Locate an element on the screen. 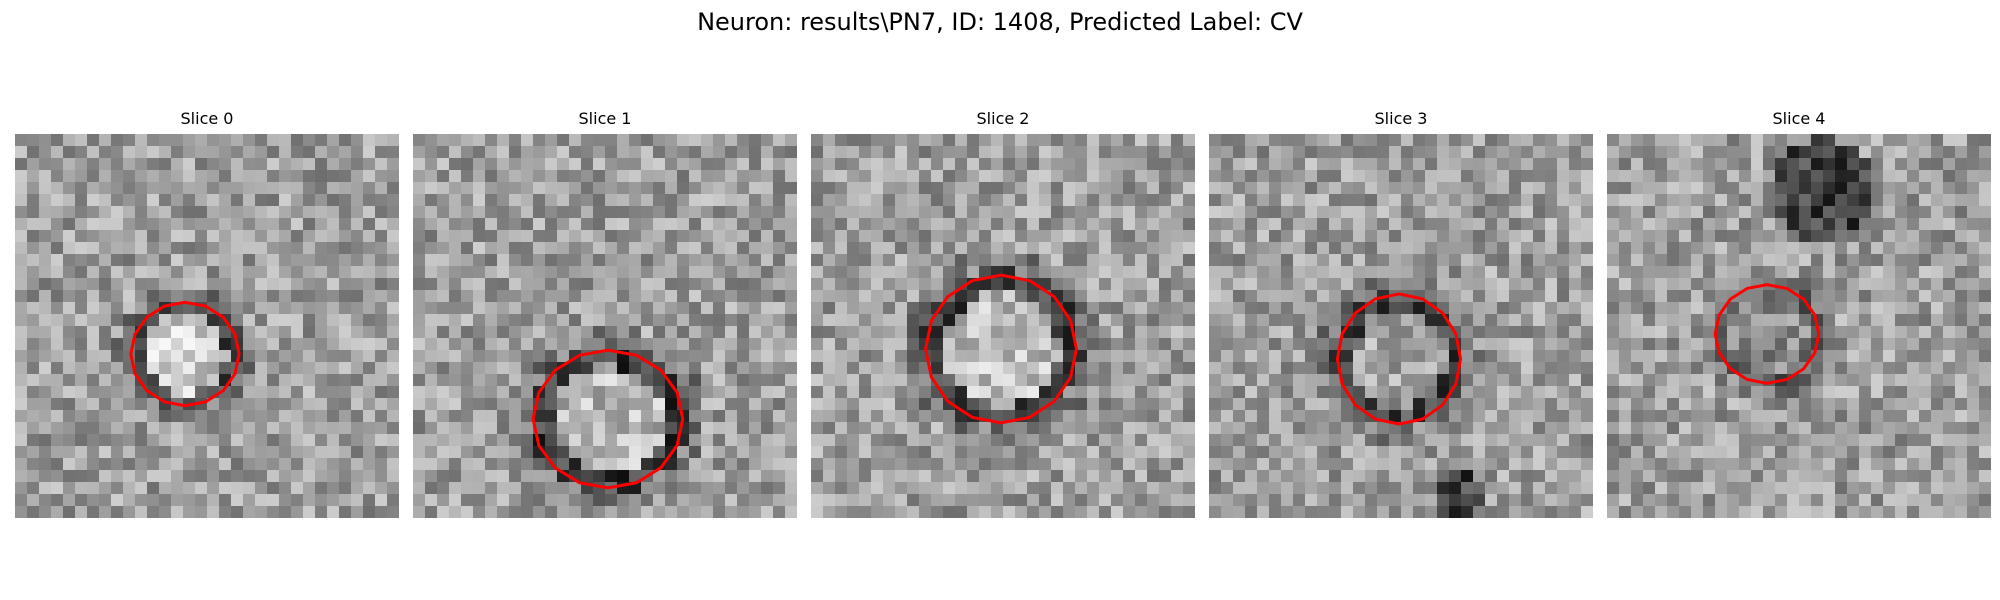 The height and width of the screenshot is (600, 2000). slice-panel-2: Slice 2 is located at coordinates (1003, 314).